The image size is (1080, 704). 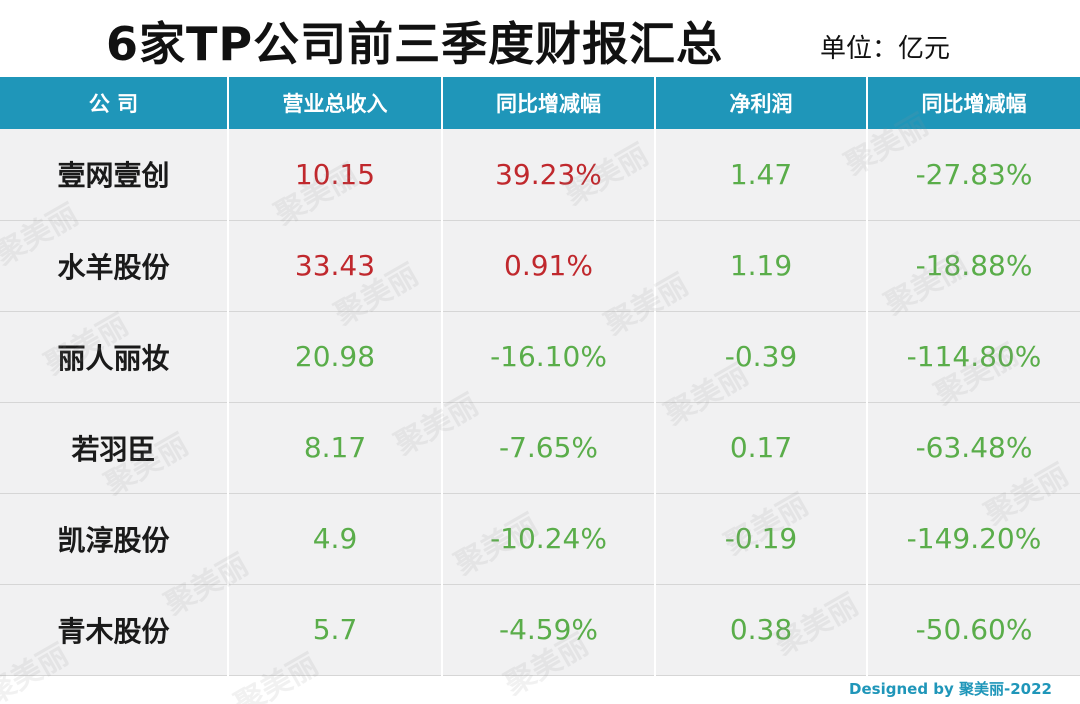 What do you see at coordinates (335, 448) in the screenshot?
I see `revenue-cell: 8.17` at bounding box center [335, 448].